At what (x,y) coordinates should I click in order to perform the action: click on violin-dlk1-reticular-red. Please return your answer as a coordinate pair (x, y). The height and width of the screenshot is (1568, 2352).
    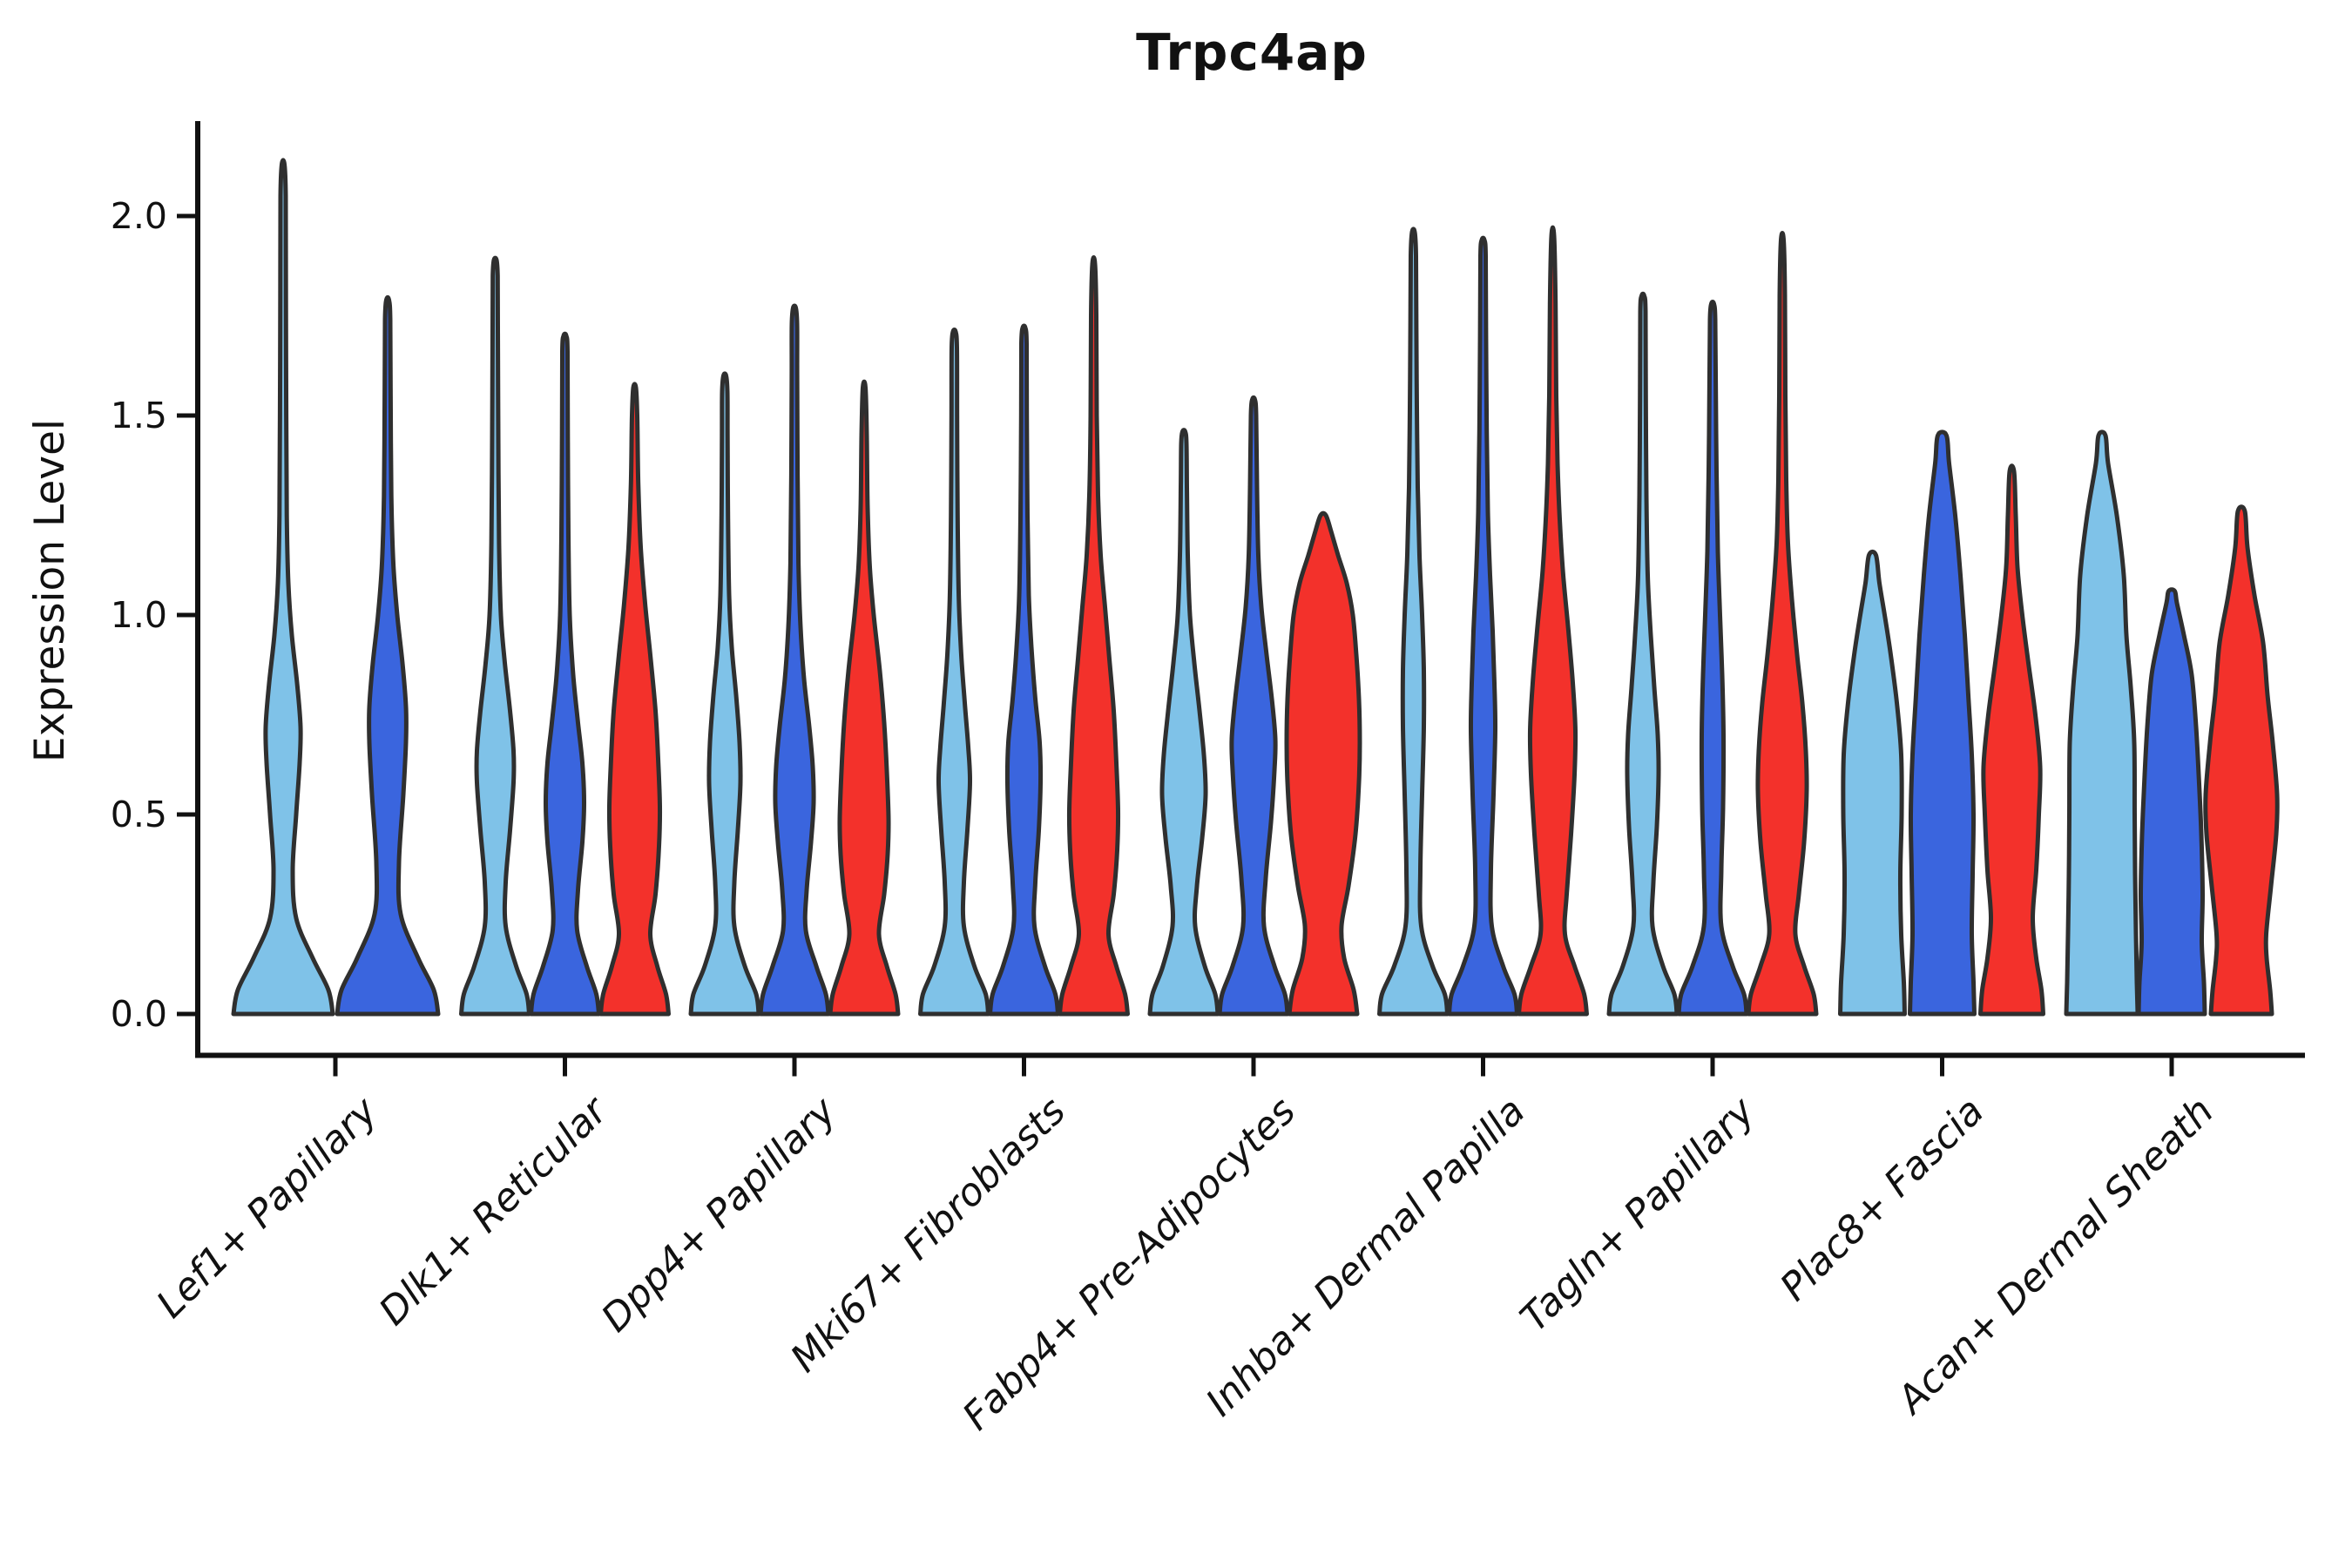
    Looking at the image, I should click on (634, 699).